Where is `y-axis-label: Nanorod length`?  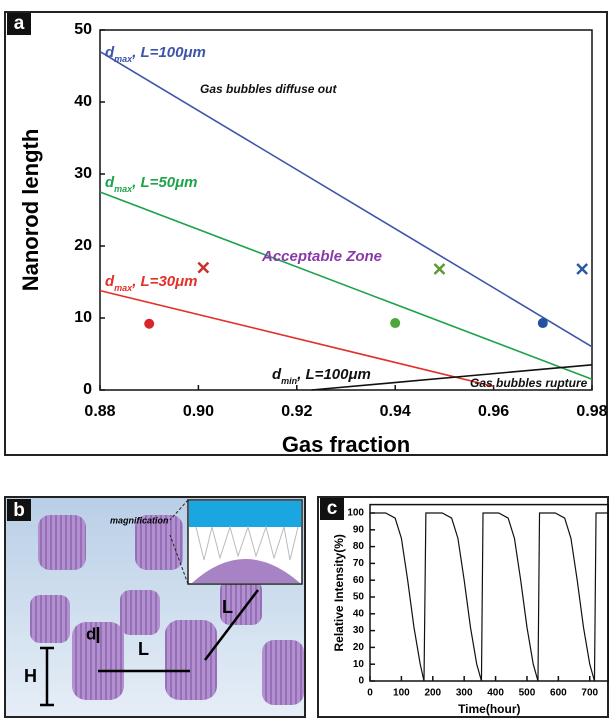 y-axis-label: Nanorod length is located at coordinates (30, 210).